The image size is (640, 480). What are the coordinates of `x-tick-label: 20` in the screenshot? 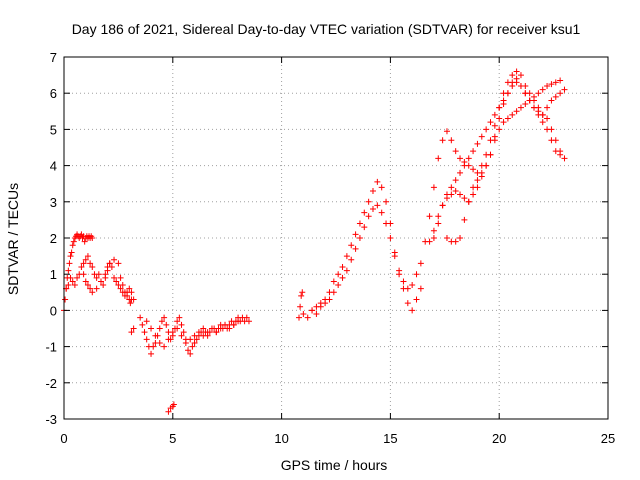 It's located at (499, 438).